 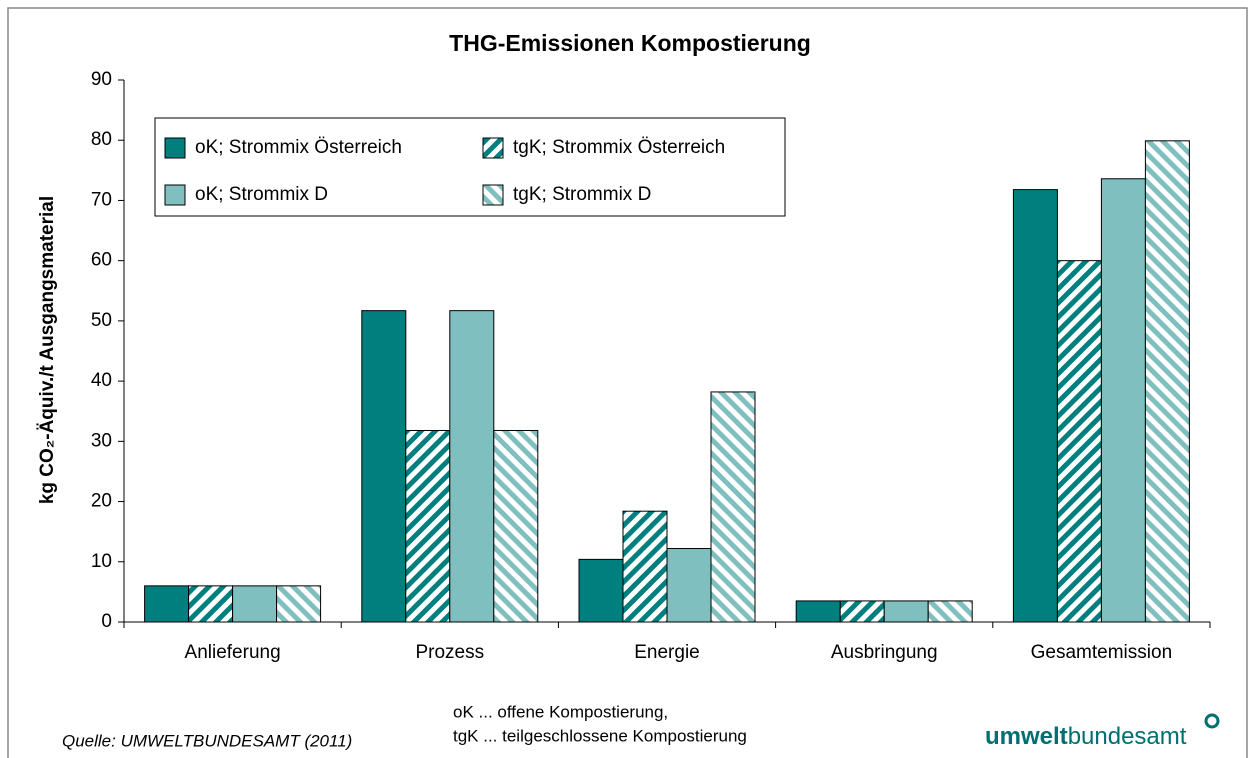 What do you see at coordinates (560, 711) in the screenshot?
I see `note: oK ... offene Kompostierung,` at bounding box center [560, 711].